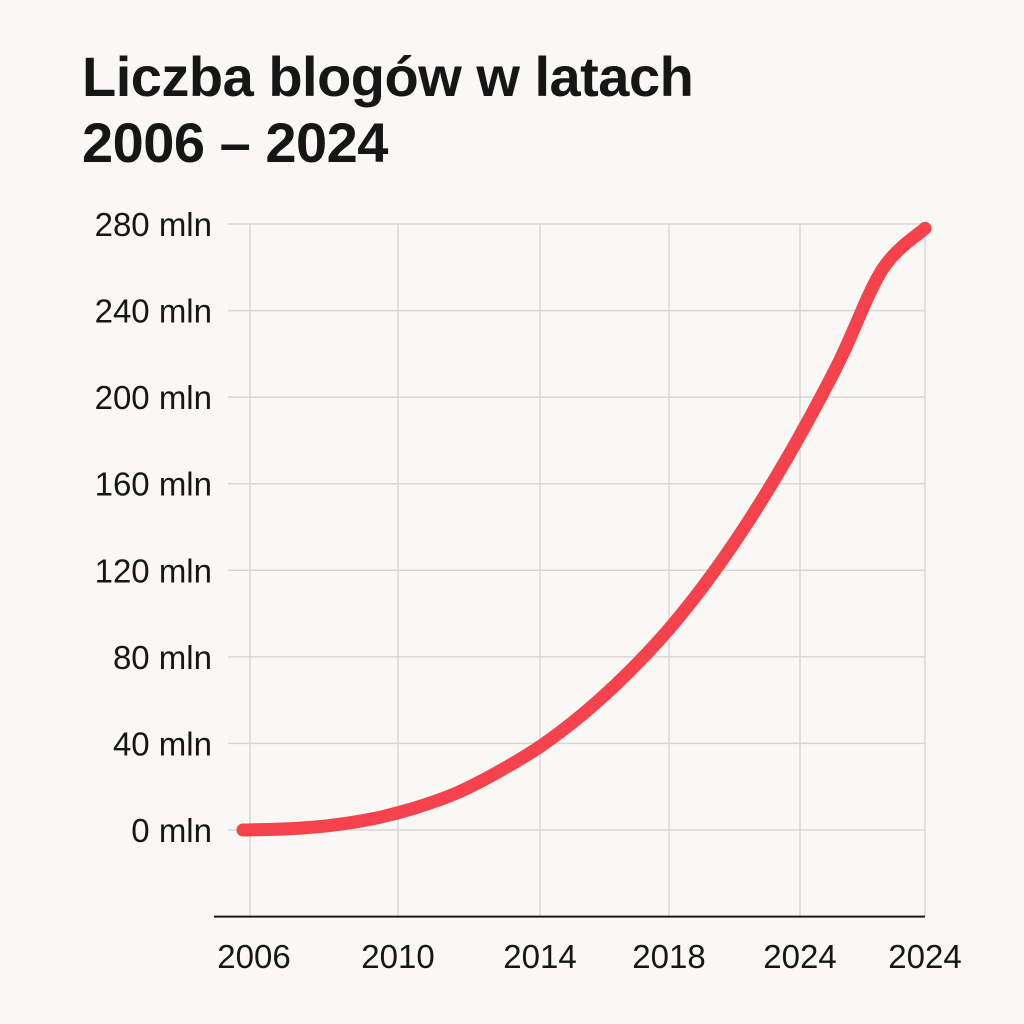 Image resolution: width=1024 pixels, height=1024 pixels. What do you see at coordinates (153, 397) in the screenshot?
I see `y-tick-label: 200 mln` at bounding box center [153, 397].